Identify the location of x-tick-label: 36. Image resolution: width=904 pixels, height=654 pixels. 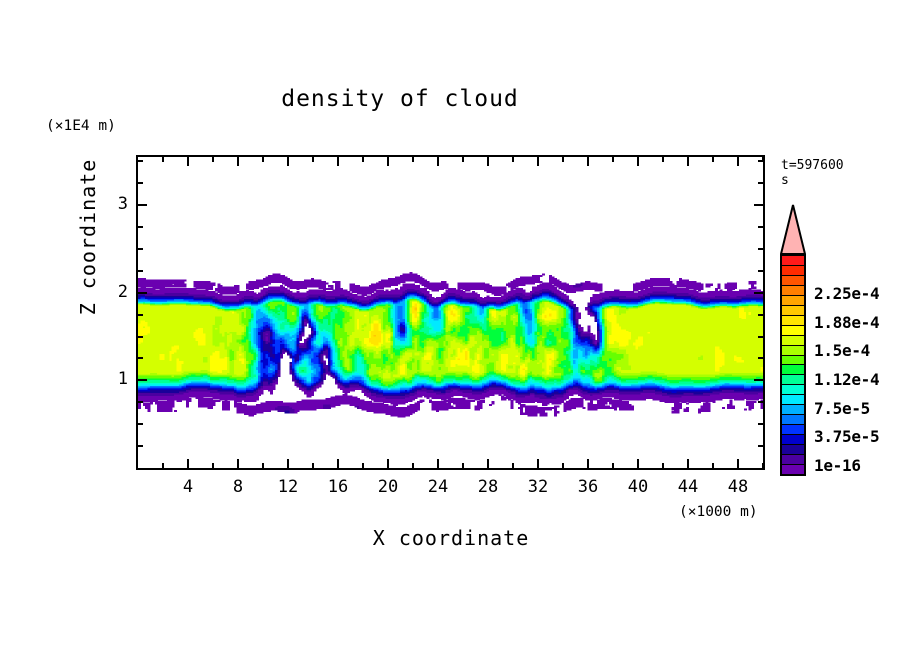
(588, 487).